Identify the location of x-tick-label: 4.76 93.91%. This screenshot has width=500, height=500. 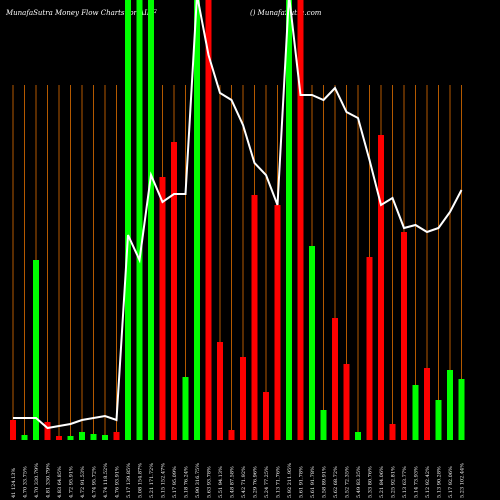
(118, 482).